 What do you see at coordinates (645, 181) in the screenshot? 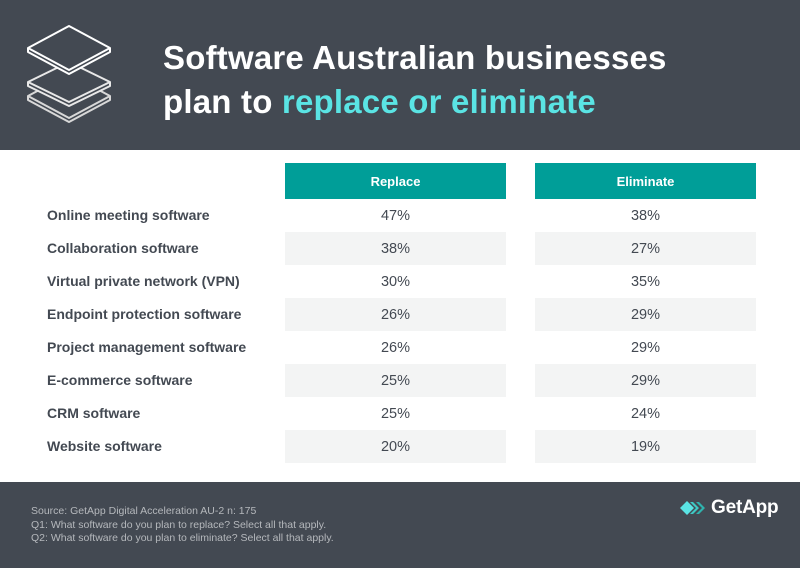
I see `column-header-eliminate: Eliminate` at bounding box center [645, 181].